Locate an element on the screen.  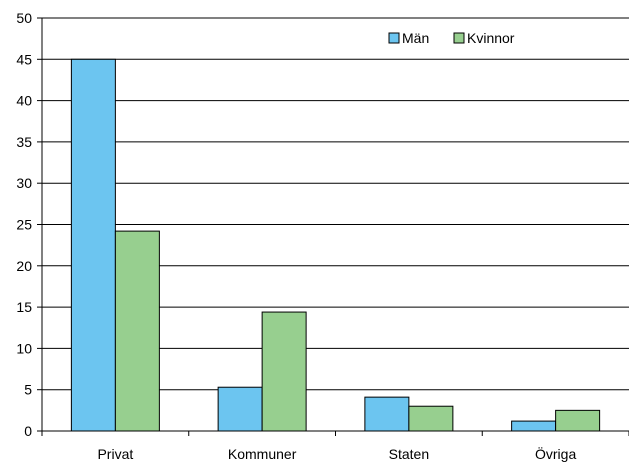
y-tick-label: 35 is located at coordinates (24, 142).